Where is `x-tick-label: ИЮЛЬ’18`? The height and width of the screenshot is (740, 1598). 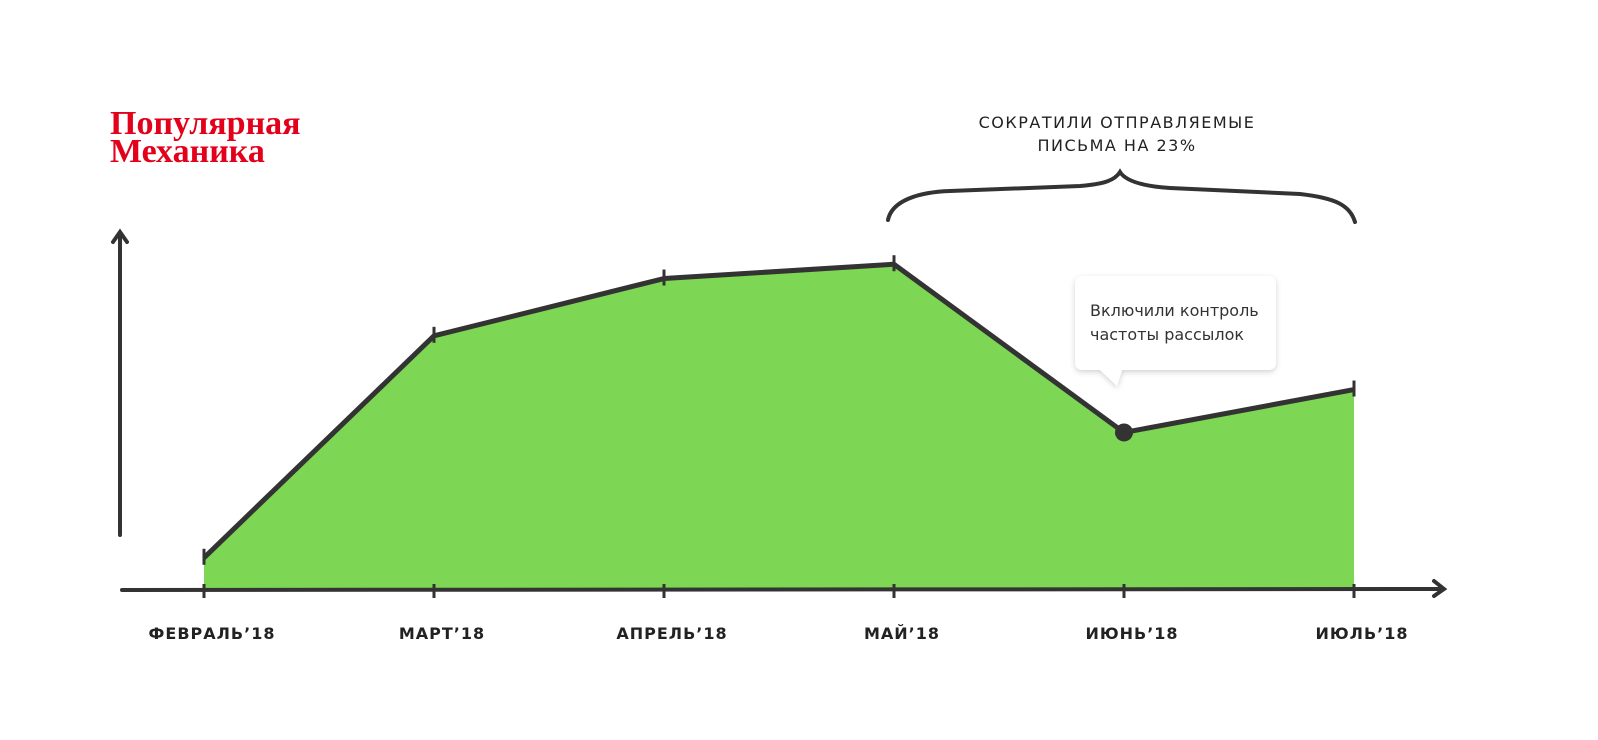
x-tick-label: ИЮЛЬ’18 is located at coordinates (1362, 633).